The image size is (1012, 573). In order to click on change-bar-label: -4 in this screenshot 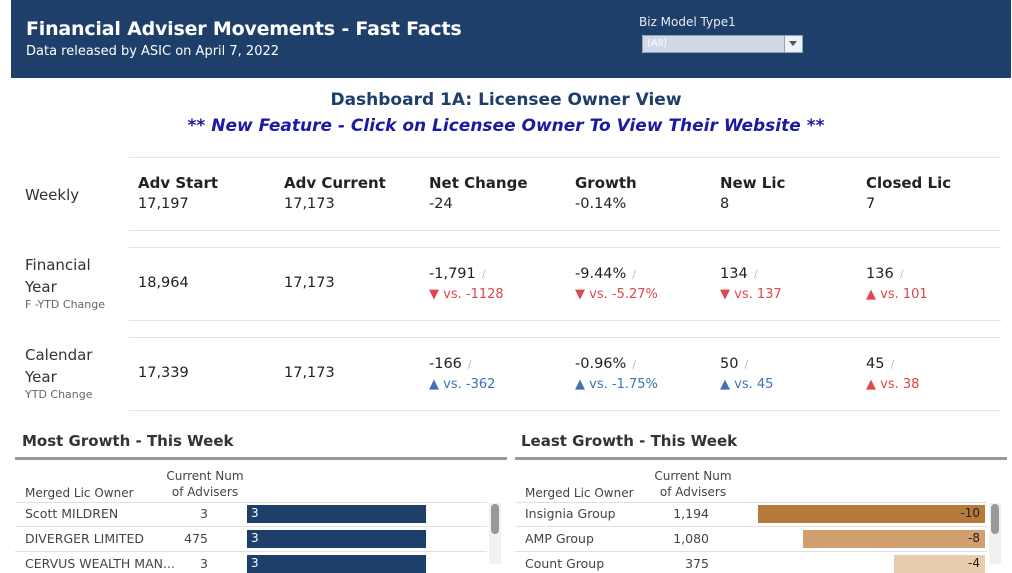, I will do `click(974, 563)`.